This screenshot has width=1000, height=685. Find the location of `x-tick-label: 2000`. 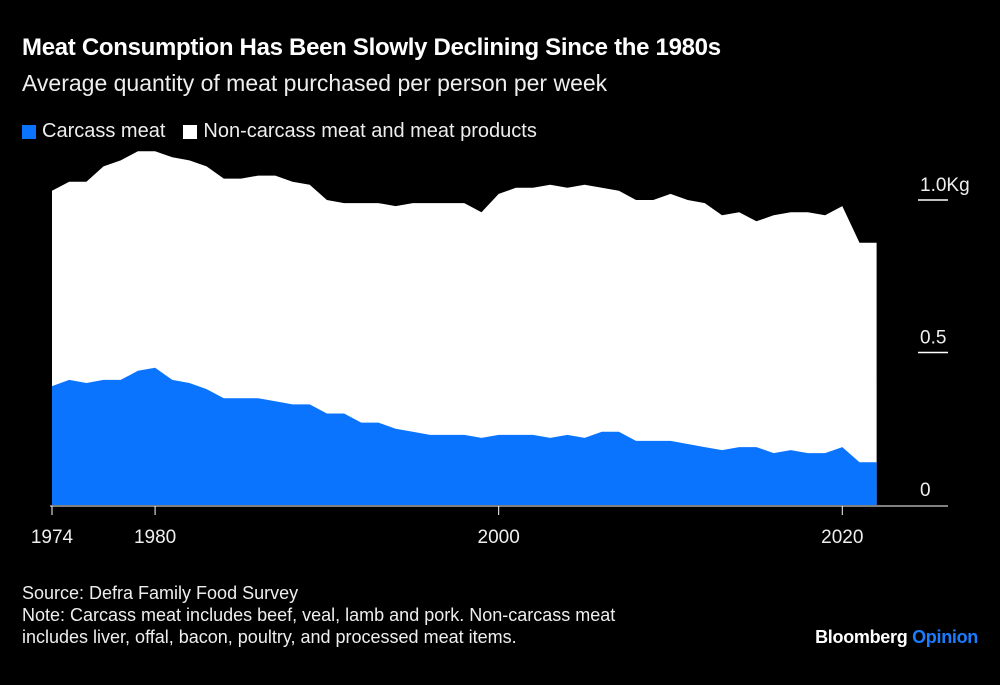

x-tick-label: 2000 is located at coordinates (499, 537).